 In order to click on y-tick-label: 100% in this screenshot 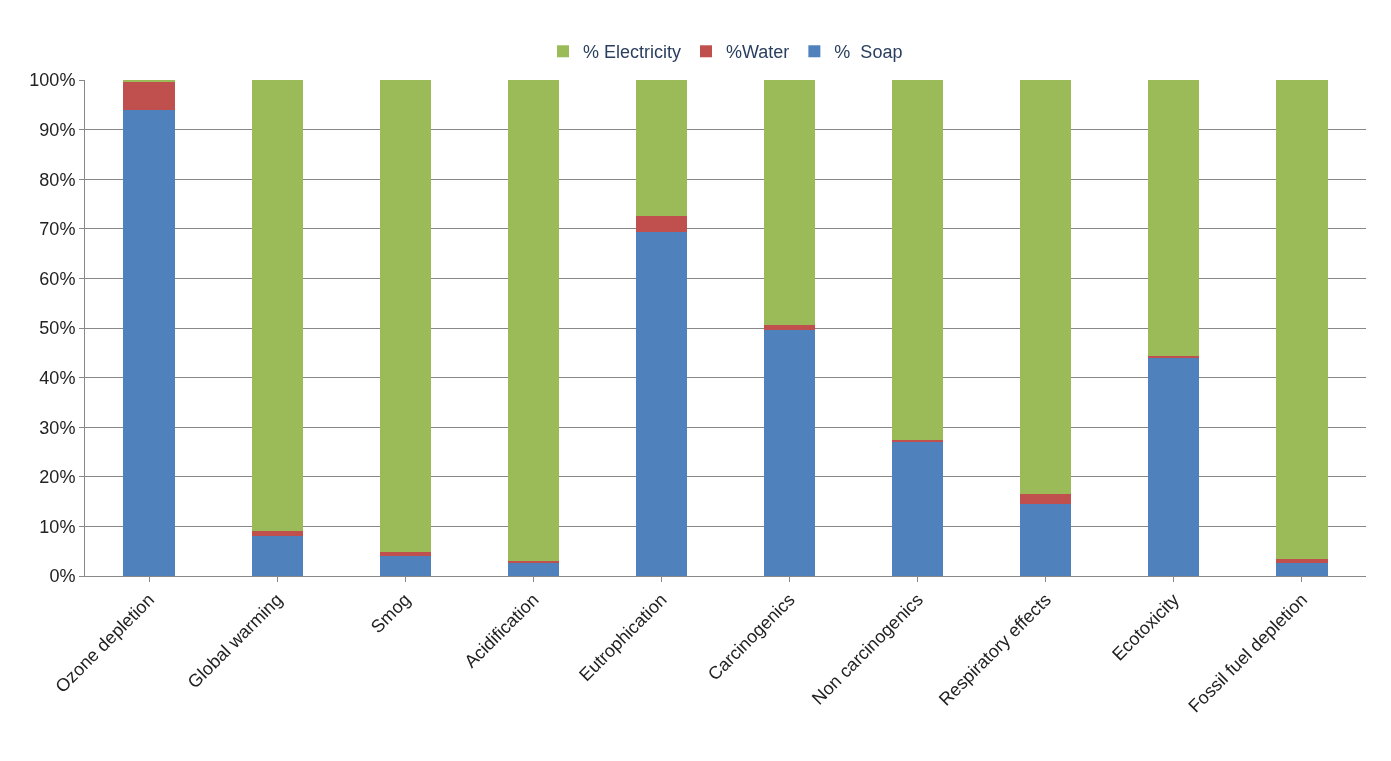, I will do `click(52, 80)`.